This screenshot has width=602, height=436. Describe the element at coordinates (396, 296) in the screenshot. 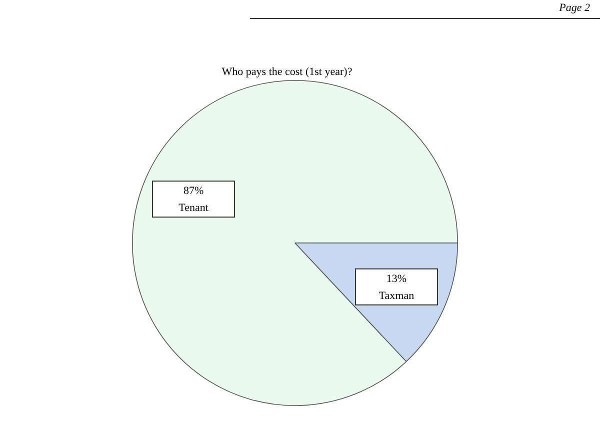

I see `slice-label: Taxman` at that location.